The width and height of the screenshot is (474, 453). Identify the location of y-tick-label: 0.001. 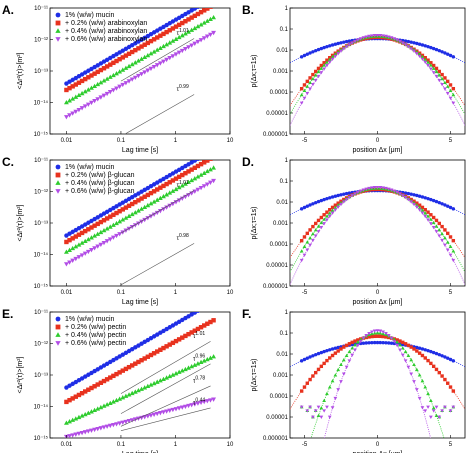
(281, 224).